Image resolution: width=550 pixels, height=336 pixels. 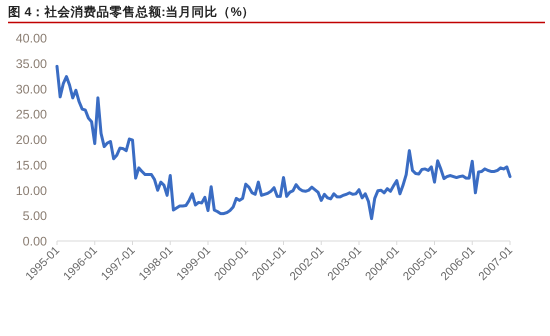 I want to click on y-tick-label: 40.00, so click(x=32, y=39).